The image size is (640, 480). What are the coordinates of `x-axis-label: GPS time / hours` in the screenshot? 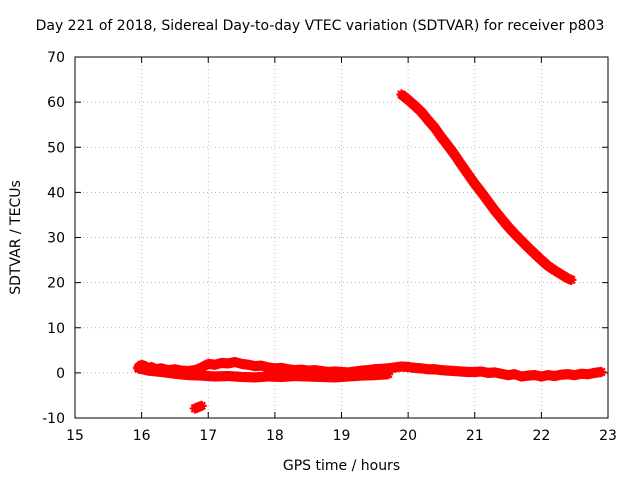 It's located at (341, 466).